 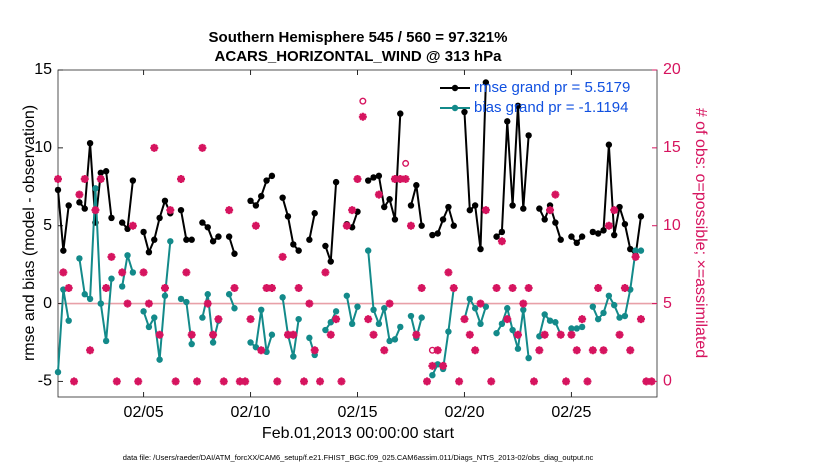 I want to click on y-tick-label: -5, so click(x=45, y=381).